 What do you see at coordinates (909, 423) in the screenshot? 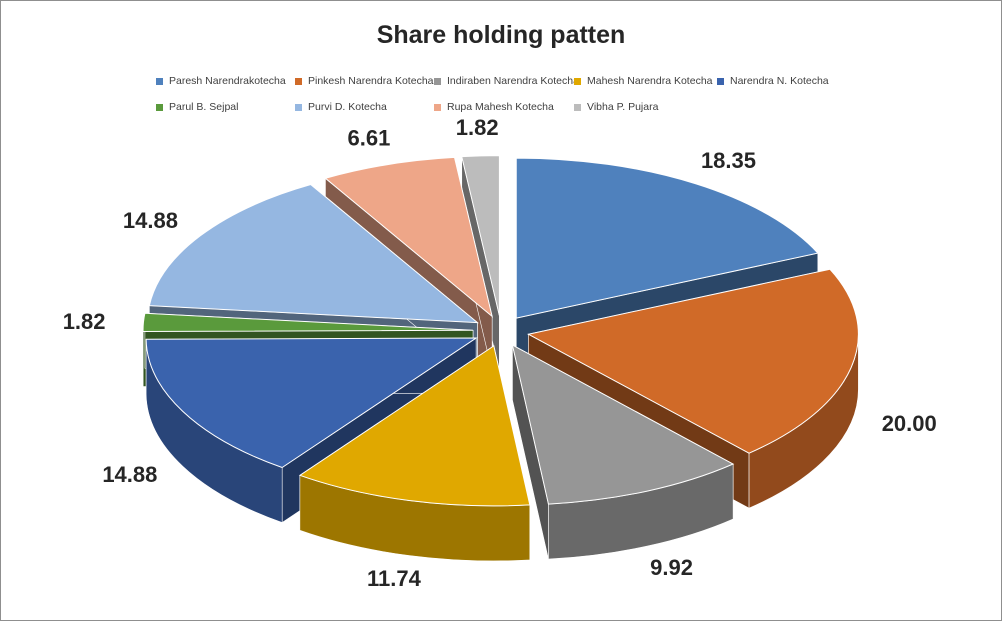
I see `data-label: 20.00` at bounding box center [909, 423].